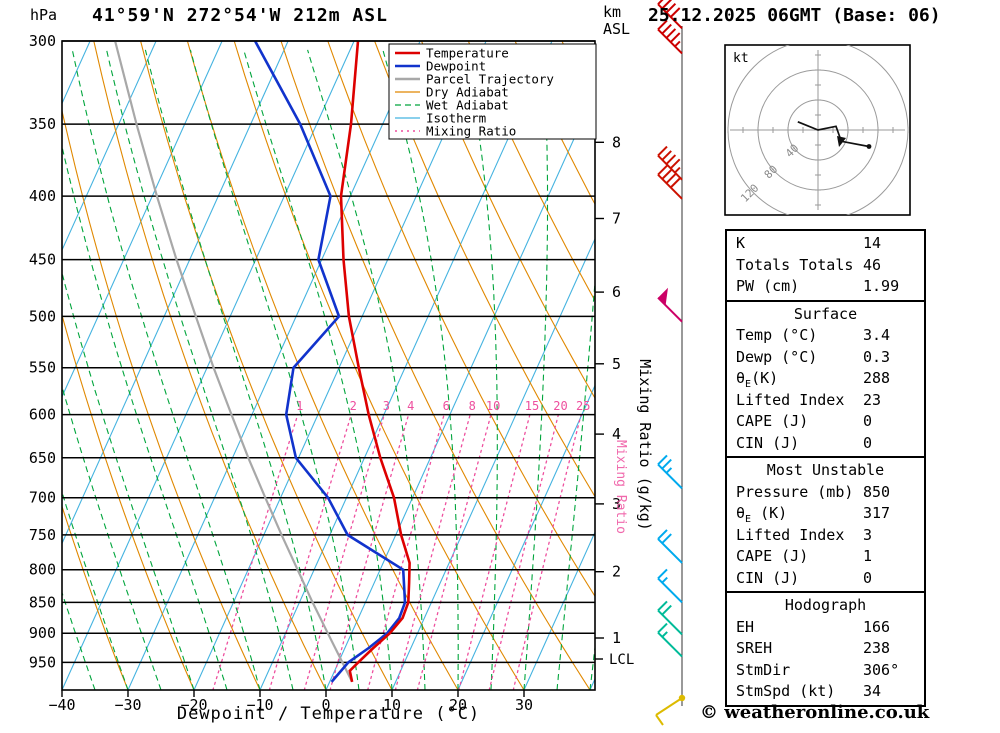 The height and width of the screenshot is (733, 1000). I want to click on stat-value: 166, so click(877, 626).